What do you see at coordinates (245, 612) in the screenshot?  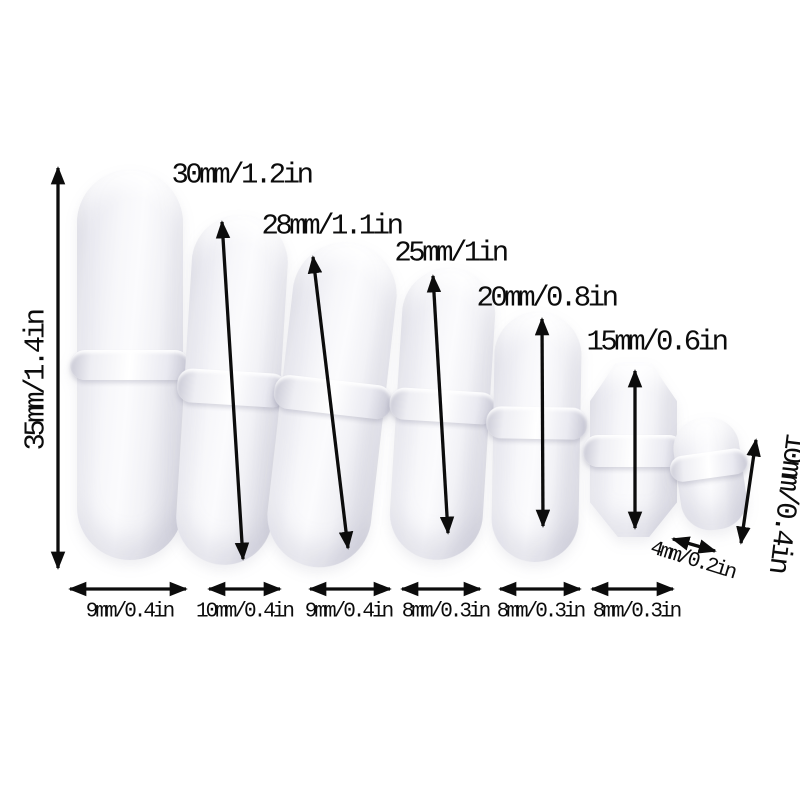 I see `width-label-30mm: 10mm/0.4in` at bounding box center [245, 612].